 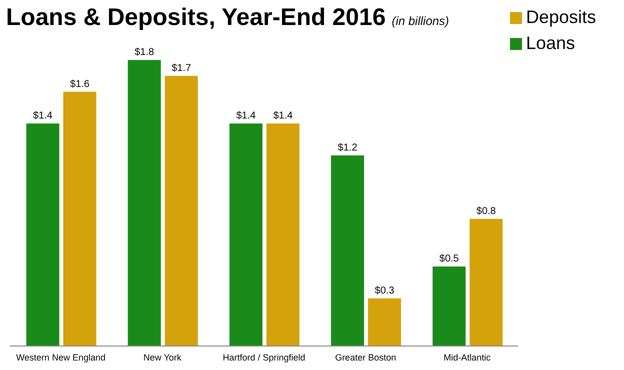 I want to click on x-tick-label: Hartford / Springfield, so click(x=264, y=357).